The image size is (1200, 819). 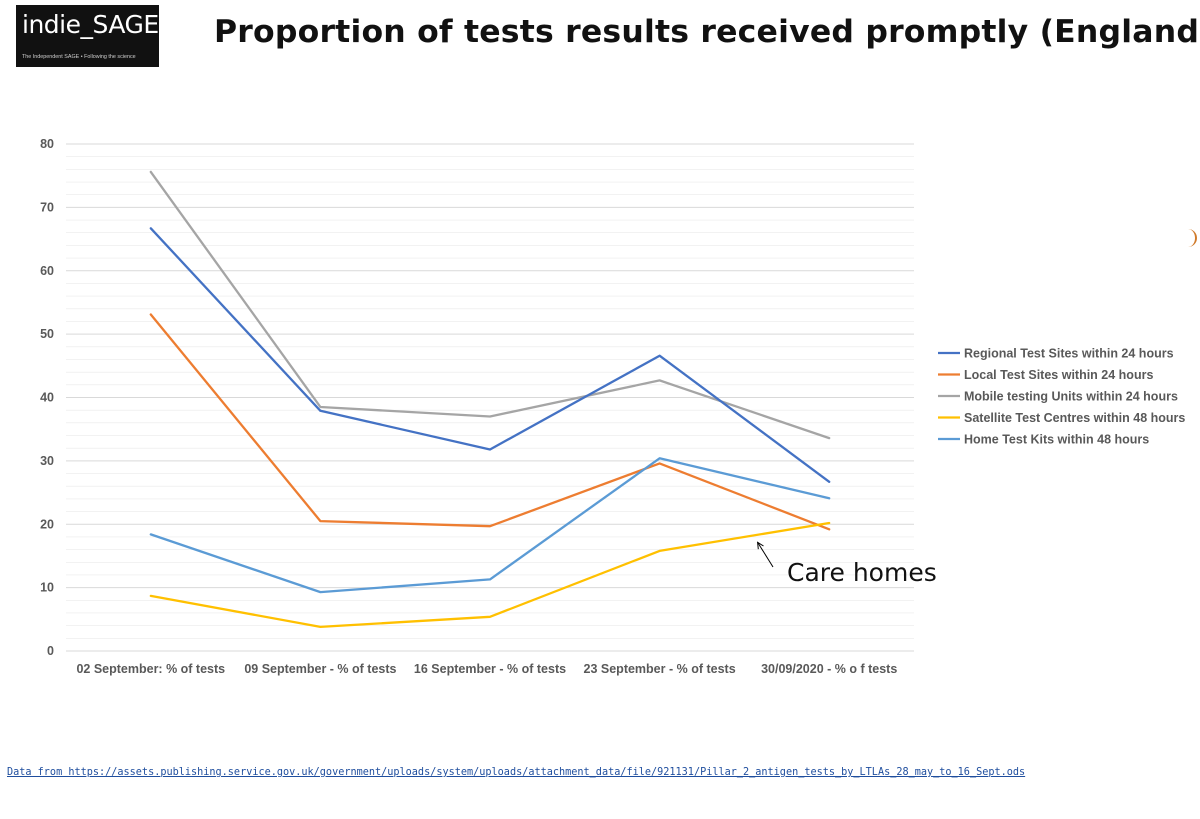 I want to click on y-tick-label: 10, so click(x=47, y=588).